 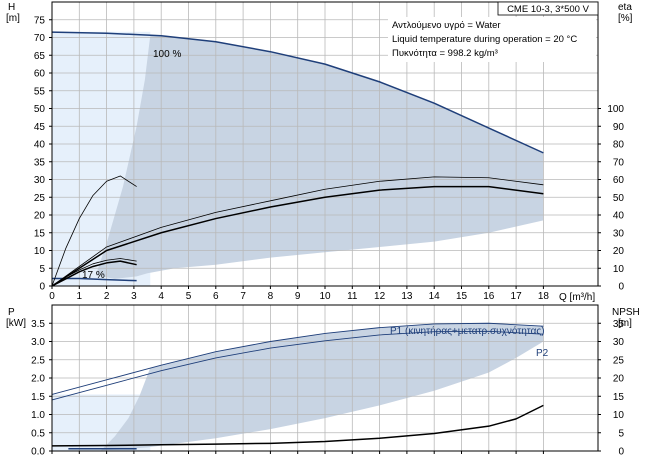 What do you see at coordinates (40, 91) in the screenshot?
I see `h-tick-label: 55` at bounding box center [40, 91].